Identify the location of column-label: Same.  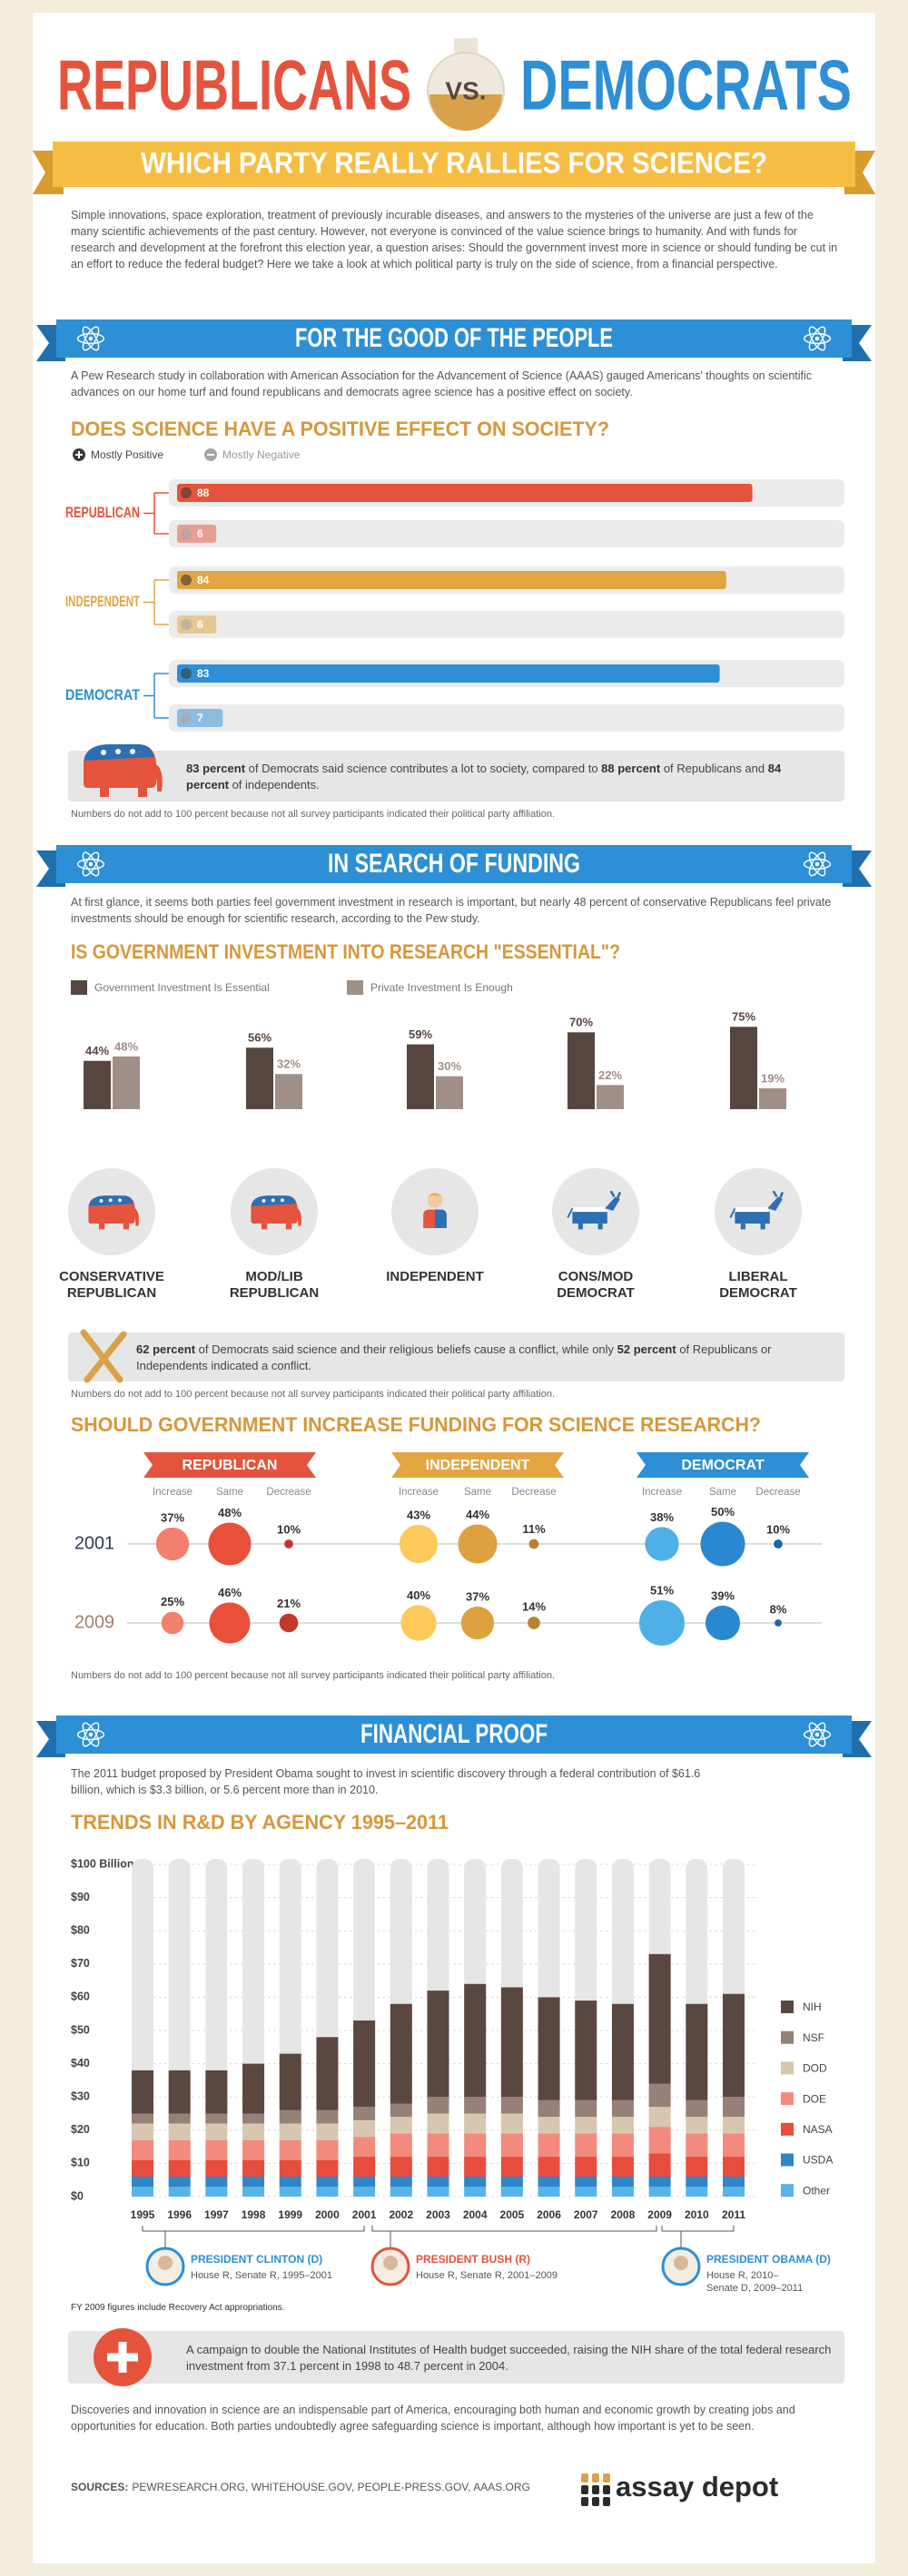
(477, 1492).